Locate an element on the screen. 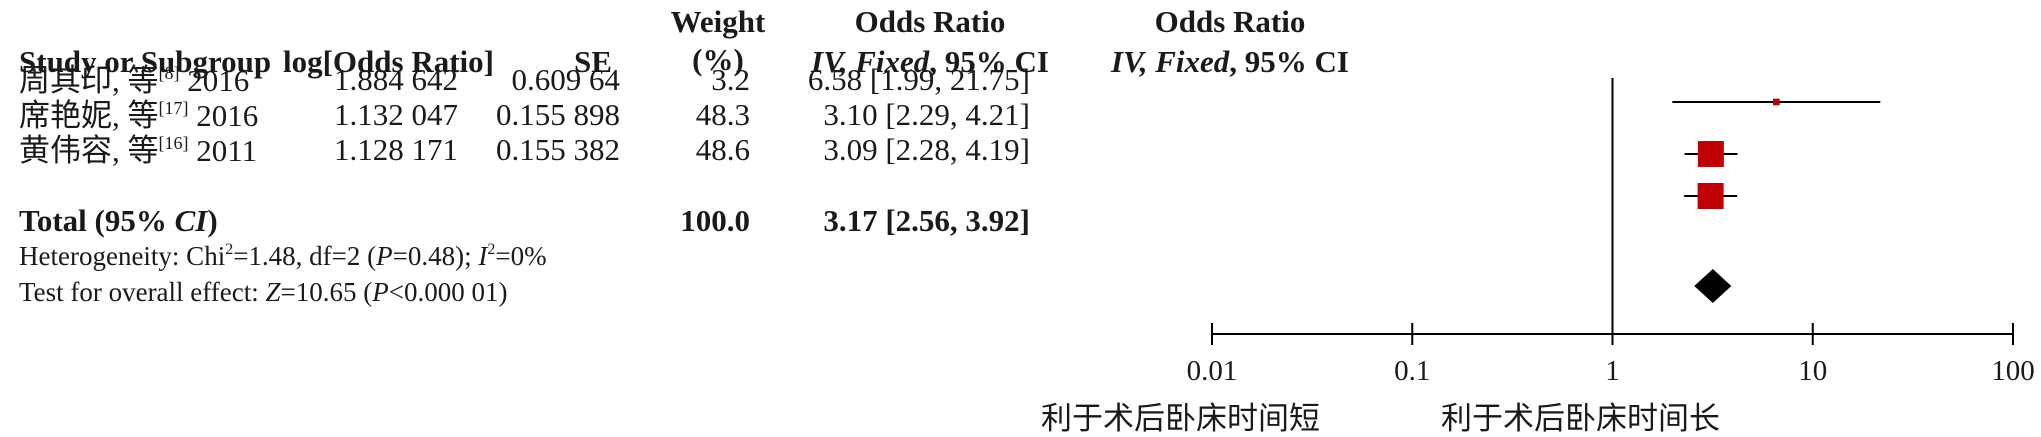 The image size is (2041, 437). het-mid: =1.48, df=2 ( is located at coordinates (305, 256).